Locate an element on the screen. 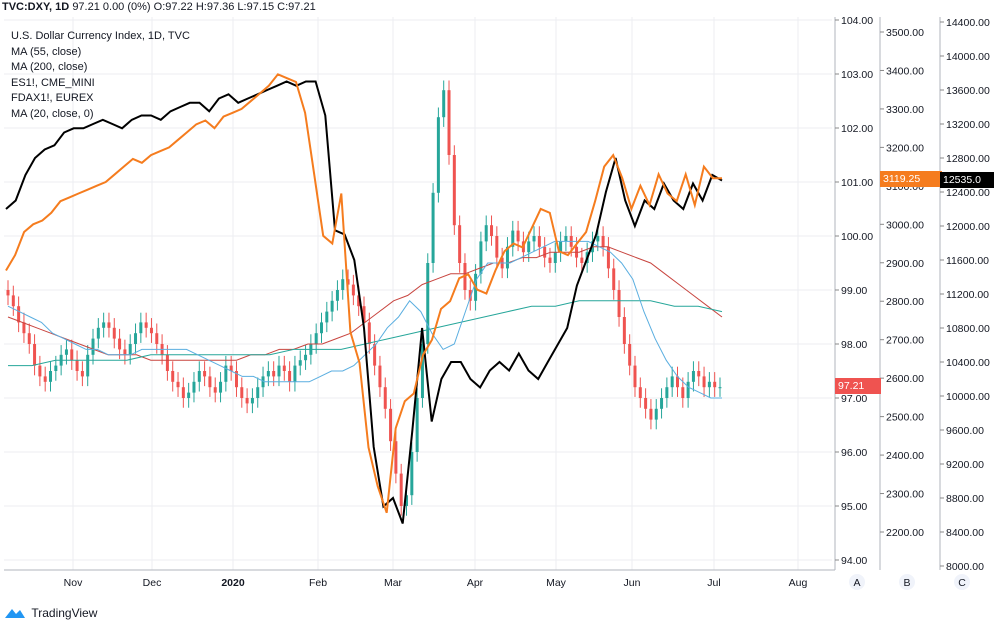 This screenshot has width=994, height=623. axis-c-tick-label: 12000.00 is located at coordinates (968, 227).